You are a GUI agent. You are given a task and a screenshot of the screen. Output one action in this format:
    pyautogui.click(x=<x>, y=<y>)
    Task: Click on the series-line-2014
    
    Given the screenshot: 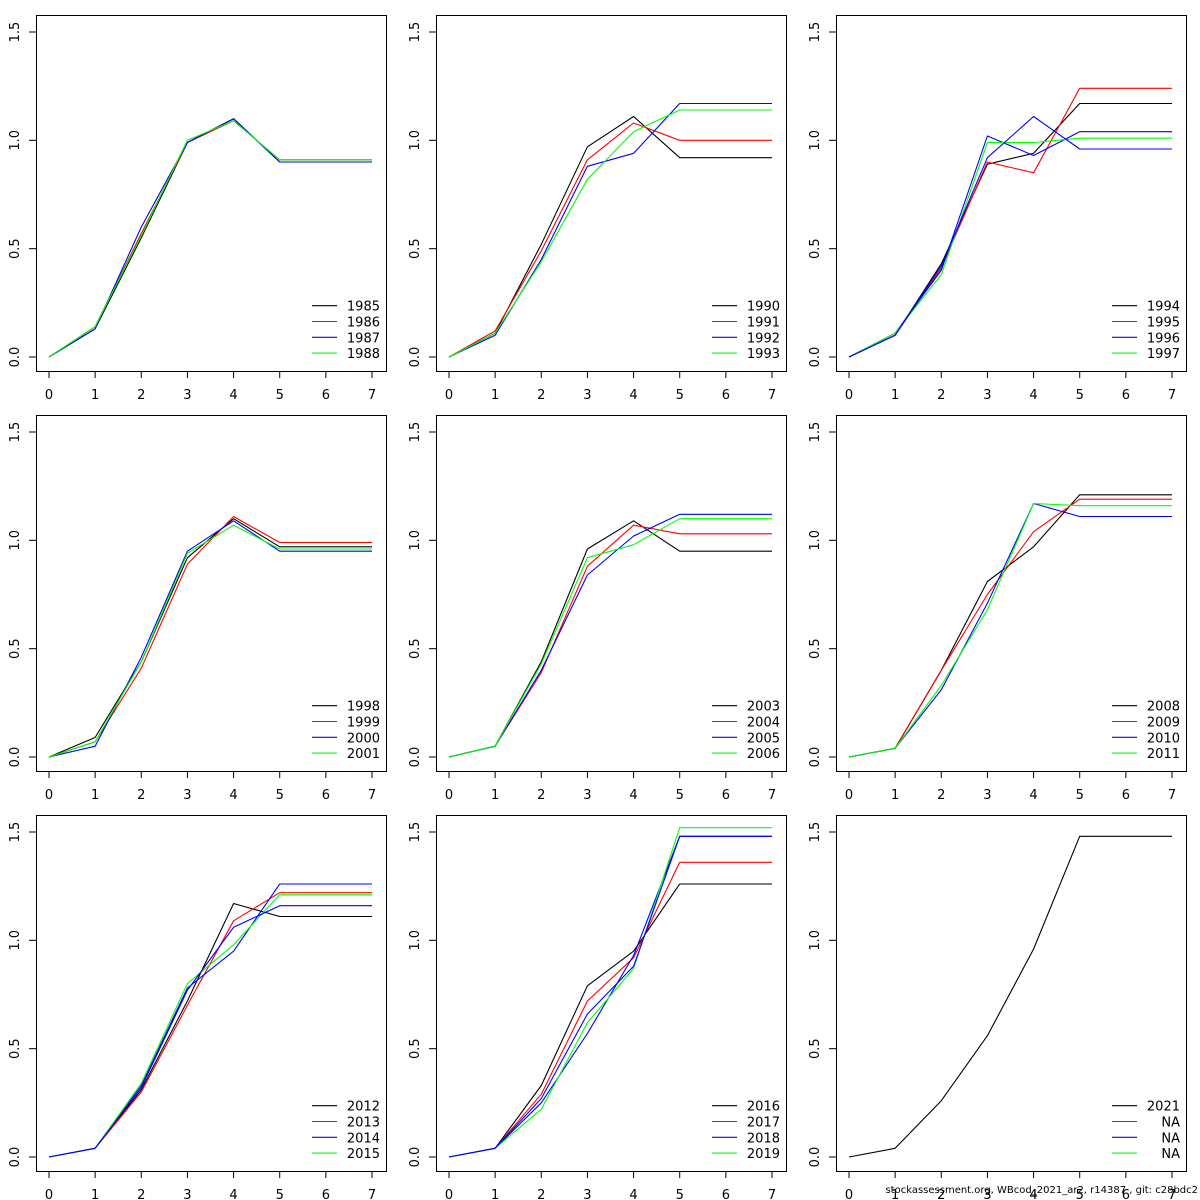 What is the action you would take?
    pyautogui.click(x=210, y=1020)
    